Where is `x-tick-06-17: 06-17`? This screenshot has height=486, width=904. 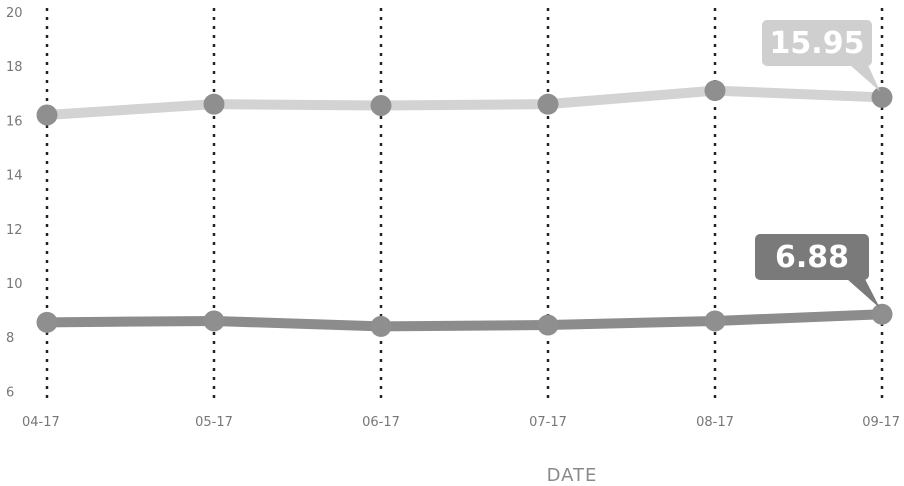 x-tick-06-17: 06-17 is located at coordinates (381, 422).